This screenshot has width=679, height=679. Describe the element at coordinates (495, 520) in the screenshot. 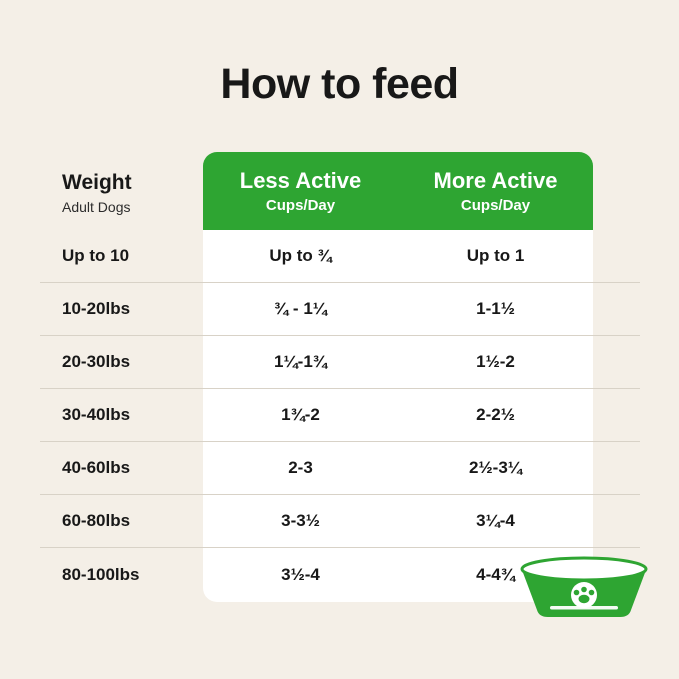

I see `more-active-cell: 3¼-4` at that location.